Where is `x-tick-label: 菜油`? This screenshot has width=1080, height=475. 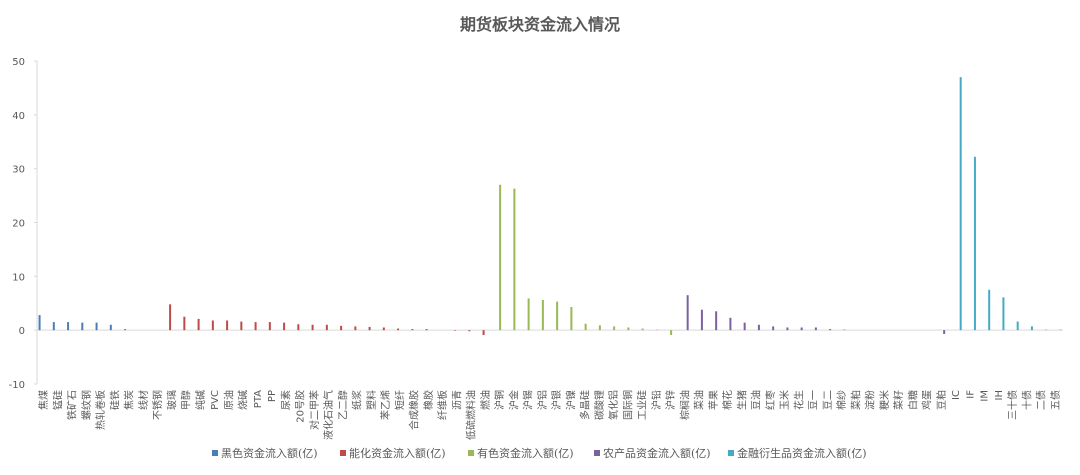 x-tick-label: 菜油 is located at coordinates (699, 400).